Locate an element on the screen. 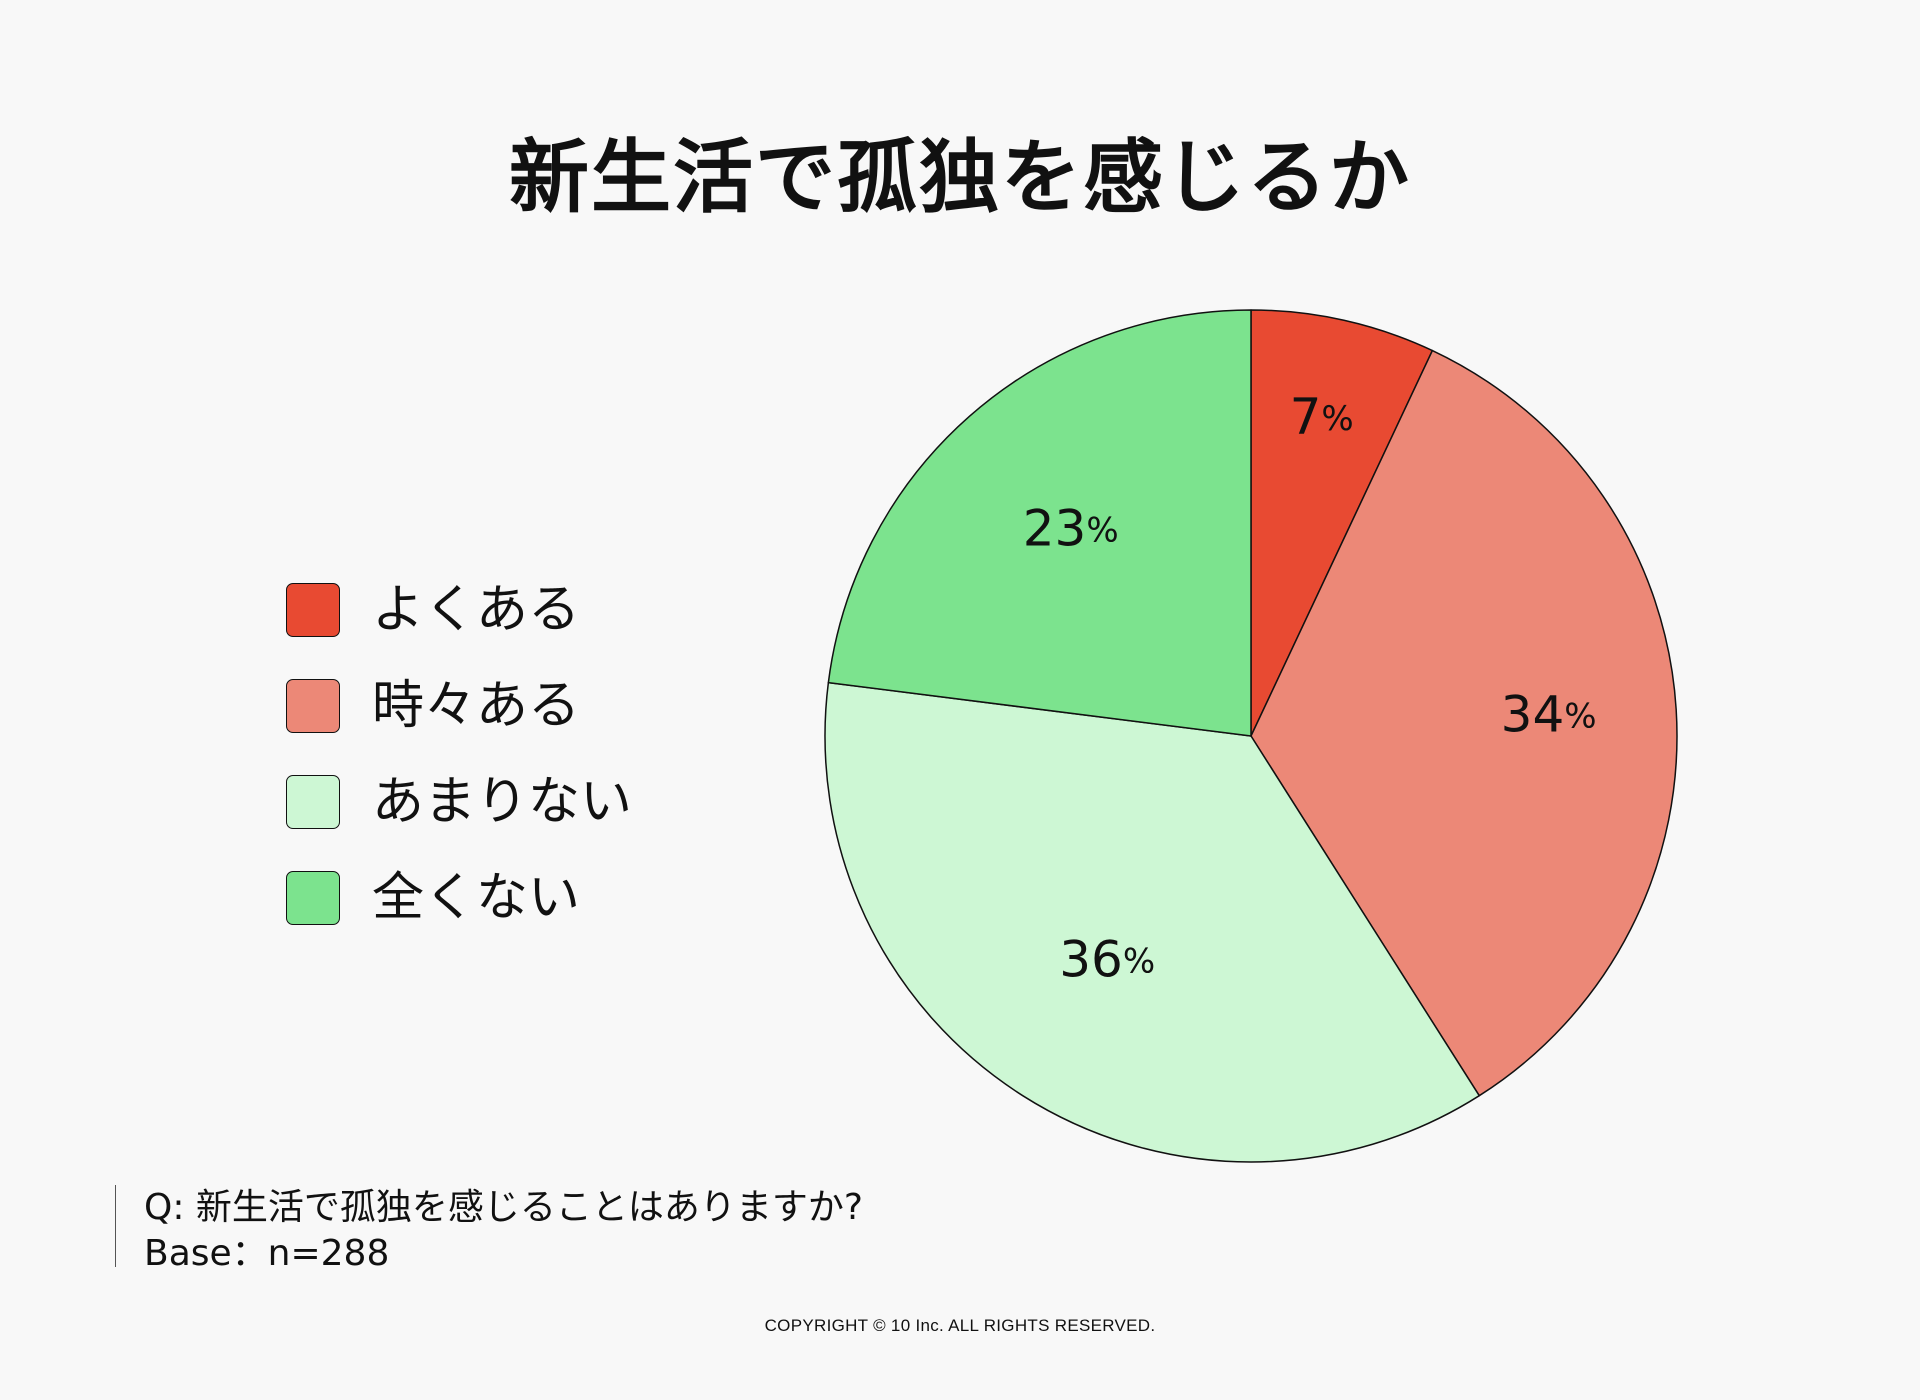  survey-note: Q: 新生活で孤独を感じることはありますか? Base：n=288 is located at coordinates (489, 1229).